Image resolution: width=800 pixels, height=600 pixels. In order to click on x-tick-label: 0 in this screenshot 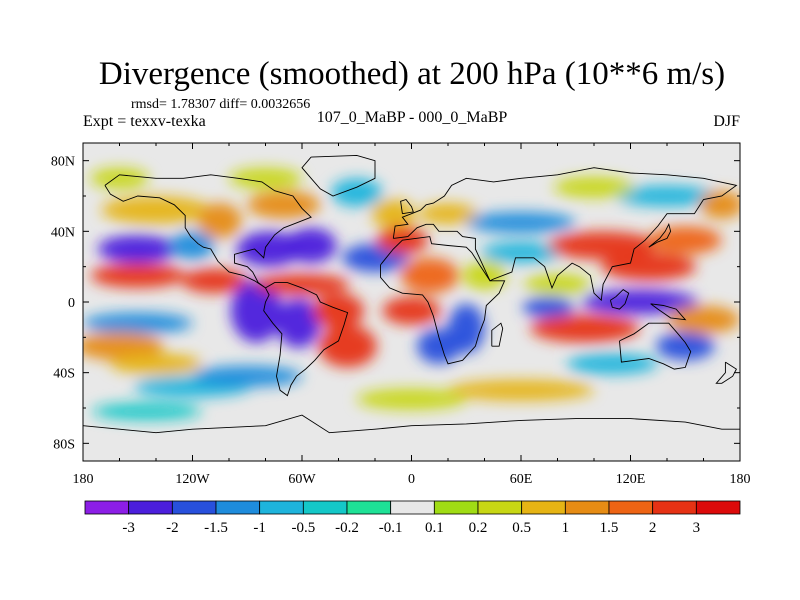, I will do `click(411, 479)`.